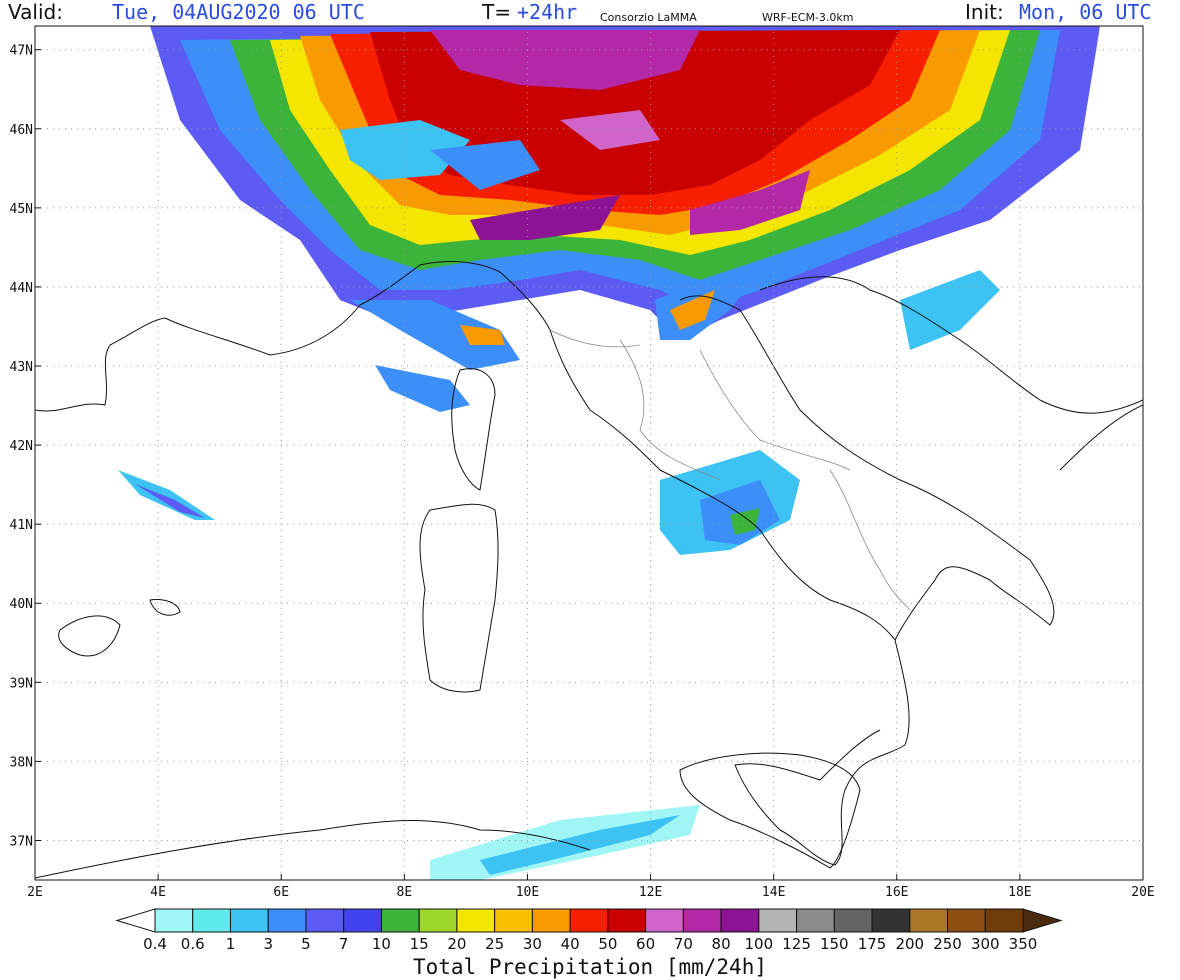 The width and height of the screenshot is (1180, 980). What do you see at coordinates (532, 944) in the screenshot?
I see `colorbar-level-label: 30` at bounding box center [532, 944].